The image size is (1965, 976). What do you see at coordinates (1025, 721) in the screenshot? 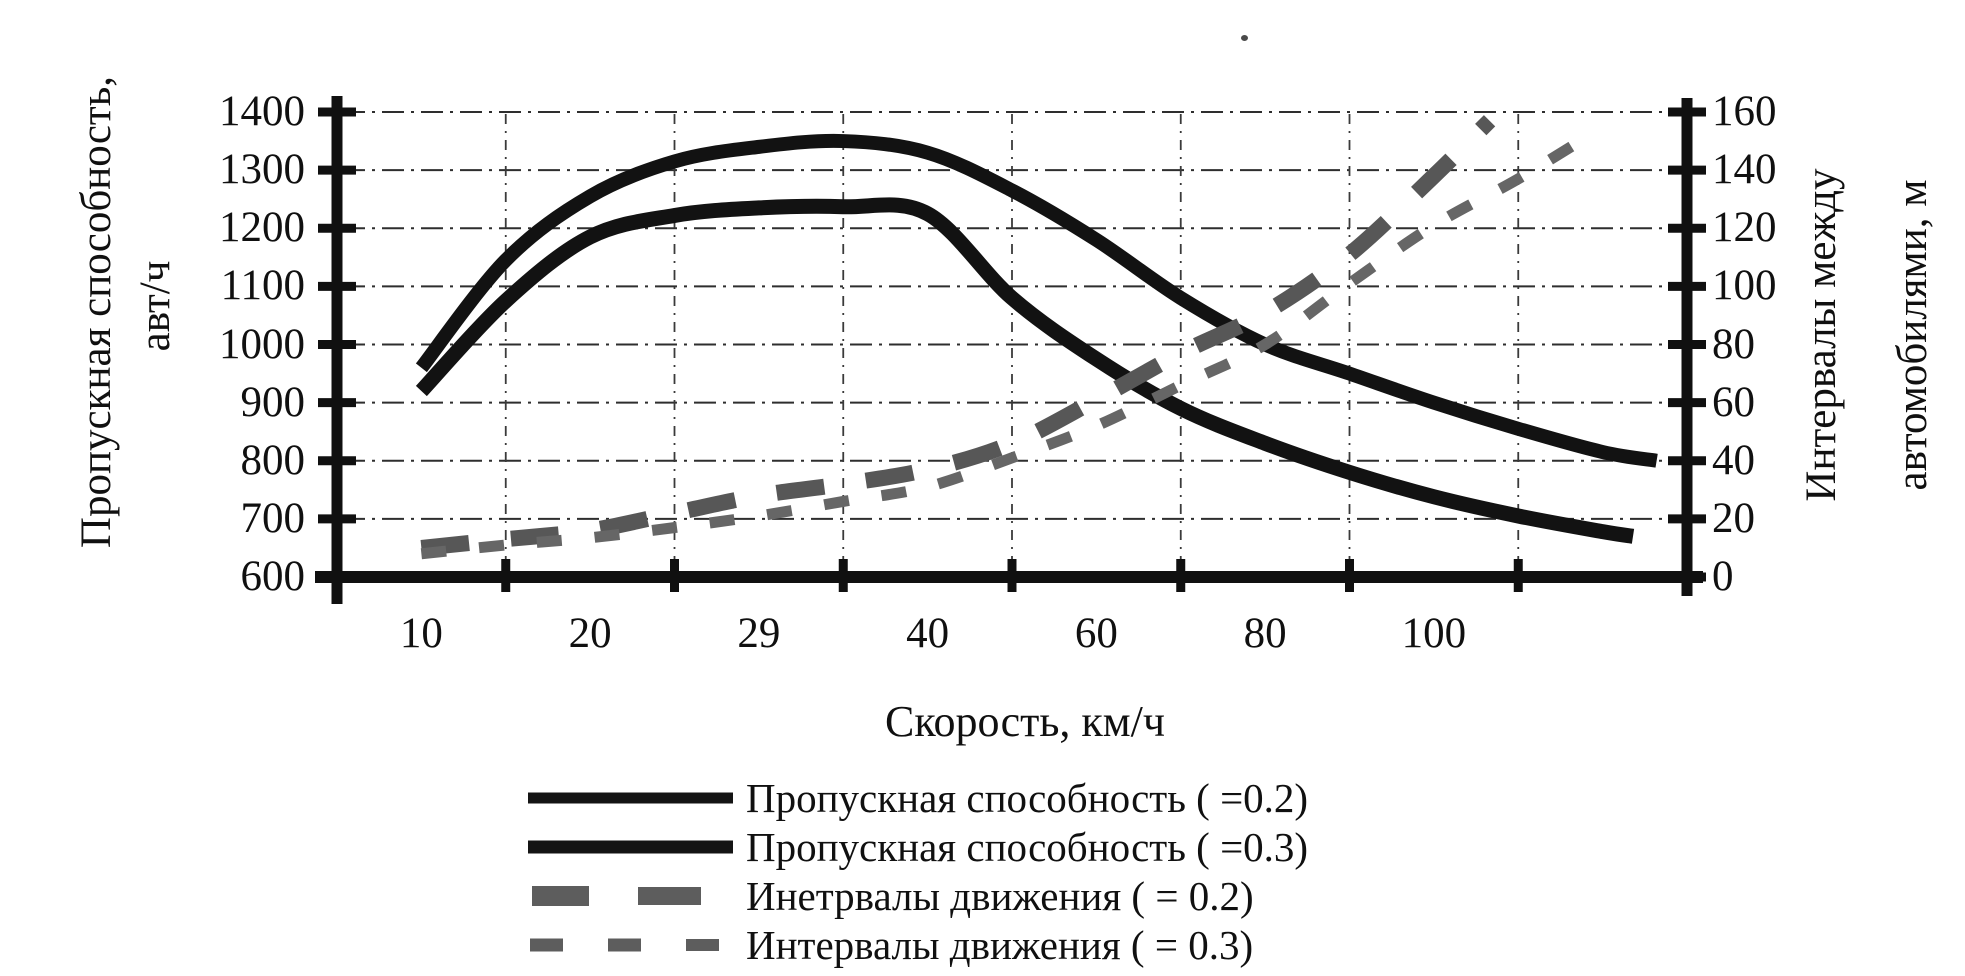
I see `x-axis-title: Скорость, км/ч` at bounding box center [1025, 721].